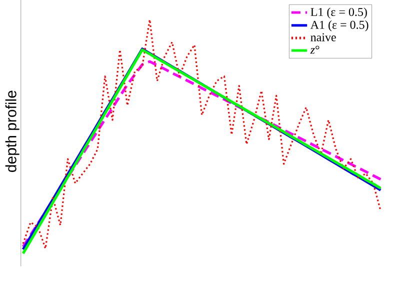  What do you see at coordinates (339, 26) in the screenshot?
I see `legend-label: A1 (ε = 0.5)` at bounding box center [339, 26].